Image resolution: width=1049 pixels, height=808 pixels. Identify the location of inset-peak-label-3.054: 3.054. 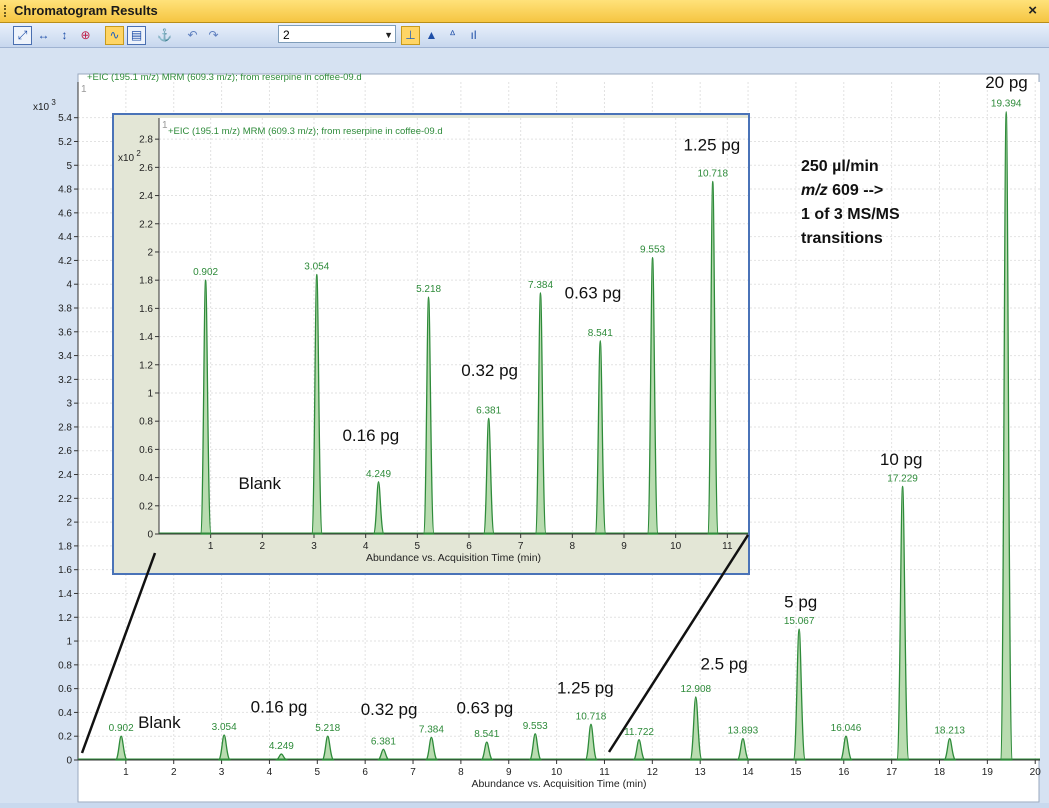
(316, 267).